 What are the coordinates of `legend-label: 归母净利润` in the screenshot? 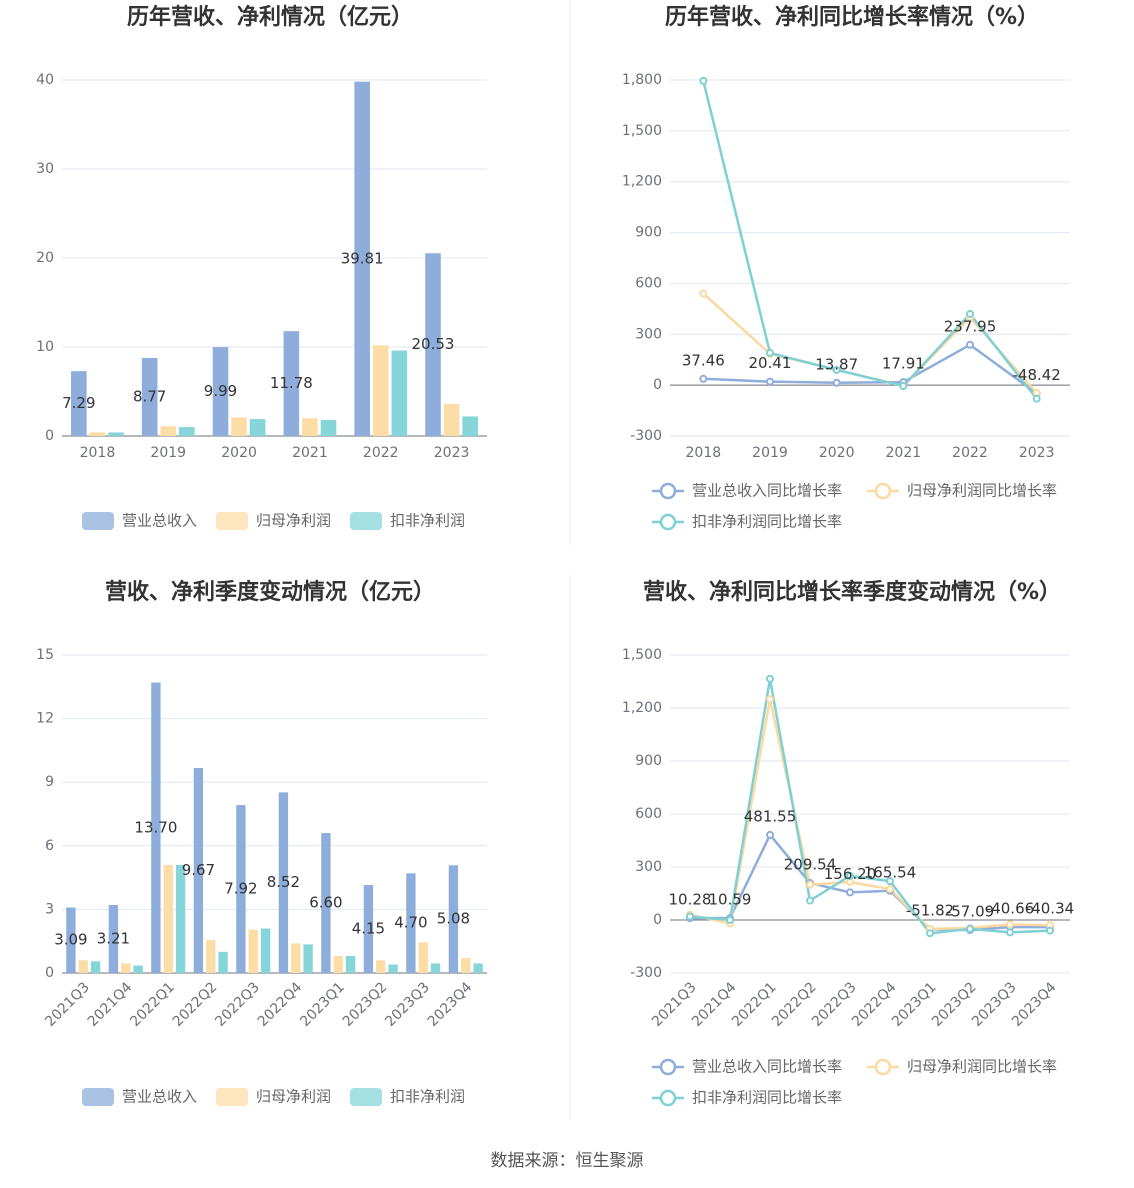 It's located at (293, 1097).